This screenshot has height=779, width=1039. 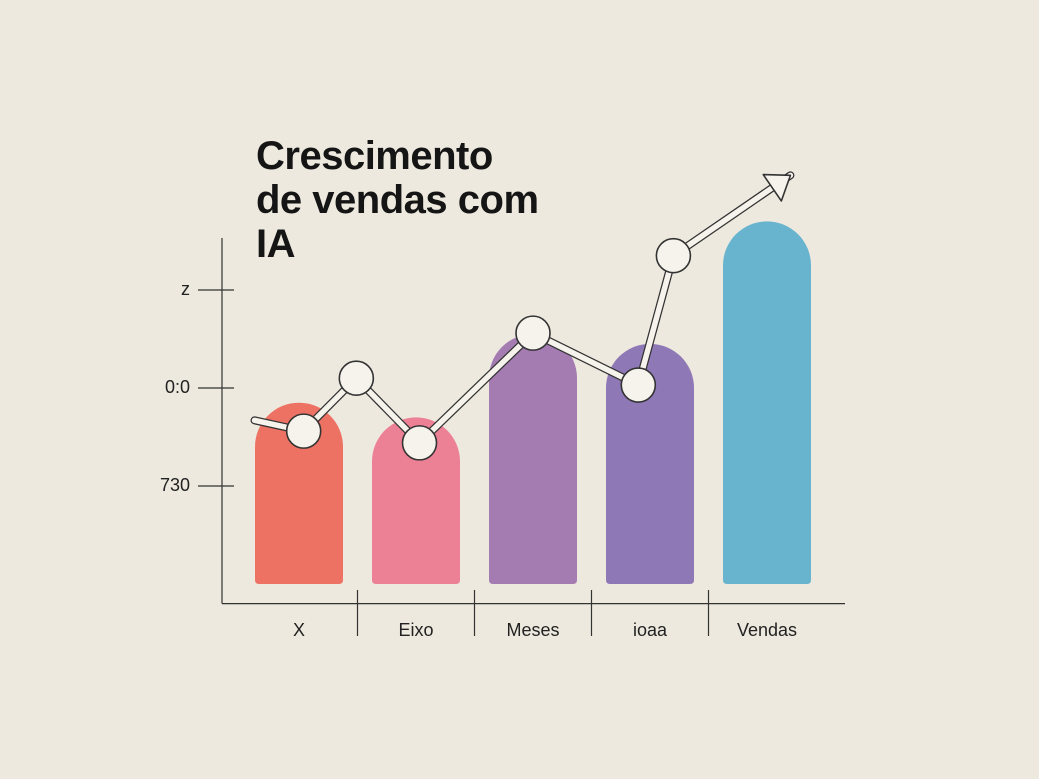 What do you see at coordinates (177, 387) in the screenshot?
I see `y-tick-label: 0:0` at bounding box center [177, 387].